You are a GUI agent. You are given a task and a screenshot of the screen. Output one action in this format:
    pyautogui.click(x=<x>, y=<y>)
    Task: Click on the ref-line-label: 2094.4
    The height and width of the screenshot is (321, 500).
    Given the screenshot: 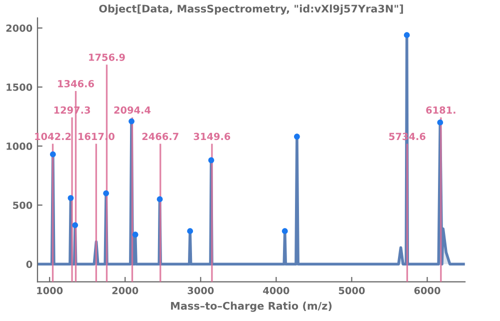 What is the action you would take?
    pyautogui.click(x=132, y=110)
    